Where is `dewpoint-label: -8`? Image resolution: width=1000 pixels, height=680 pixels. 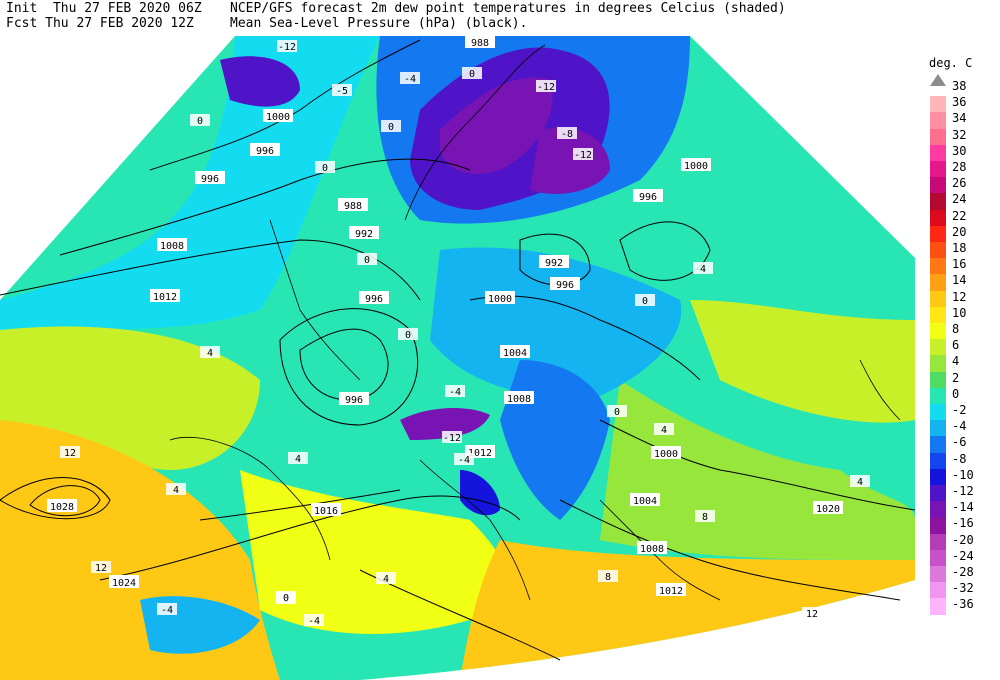 dewpoint-label: -8 is located at coordinates (567, 133).